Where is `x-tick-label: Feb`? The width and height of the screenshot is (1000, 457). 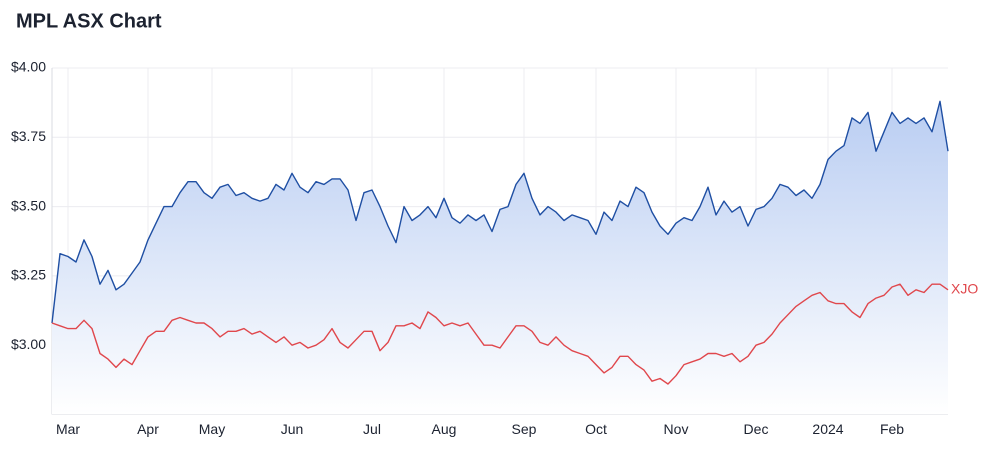 x-tick-label: Feb is located at coordinates (892, 429).